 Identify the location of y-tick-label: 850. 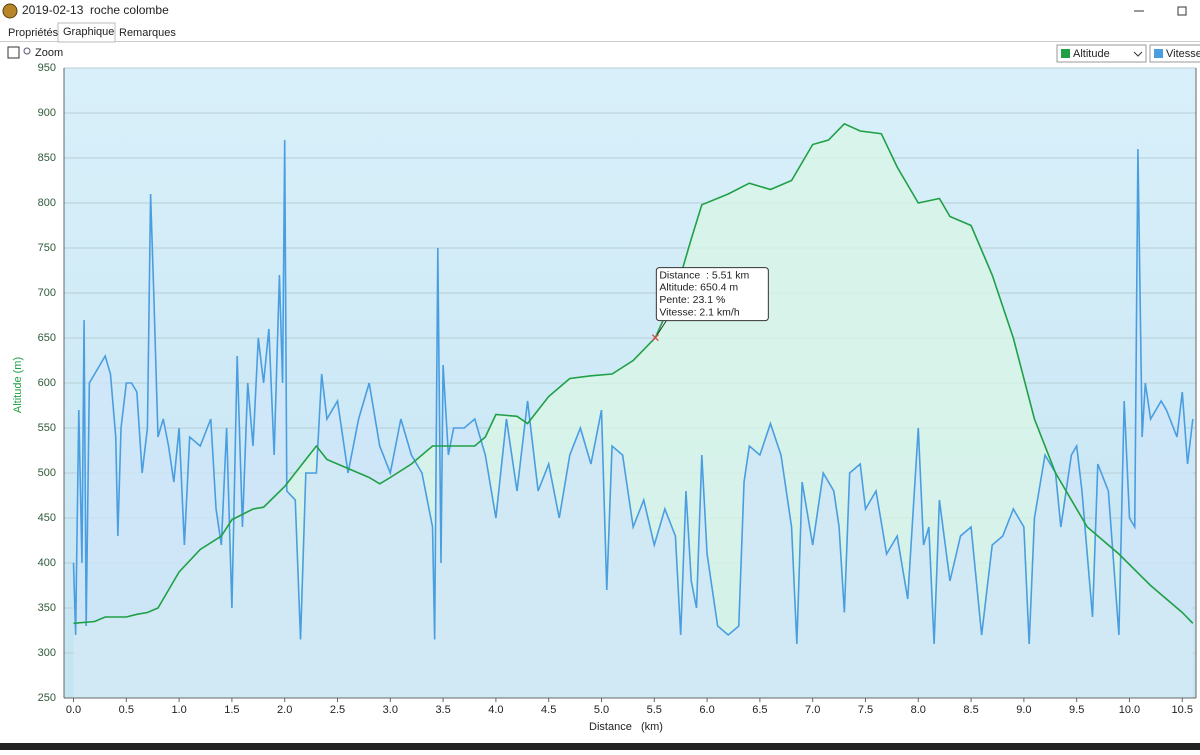
(47, 158).